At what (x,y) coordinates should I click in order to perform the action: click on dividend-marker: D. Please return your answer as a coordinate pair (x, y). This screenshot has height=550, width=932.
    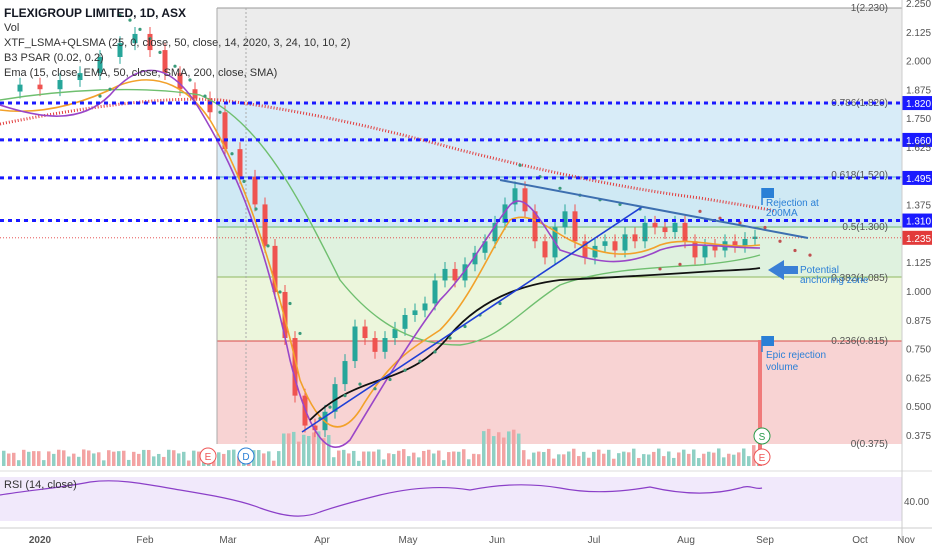
    Looking at the image, I should click on (246, 456).